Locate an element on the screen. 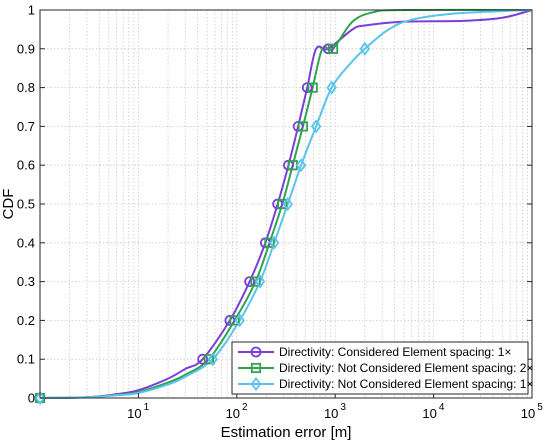 This screenshot has height=446, width=550. x-tick-exponent: 1 is located at coordinates (147, 407).